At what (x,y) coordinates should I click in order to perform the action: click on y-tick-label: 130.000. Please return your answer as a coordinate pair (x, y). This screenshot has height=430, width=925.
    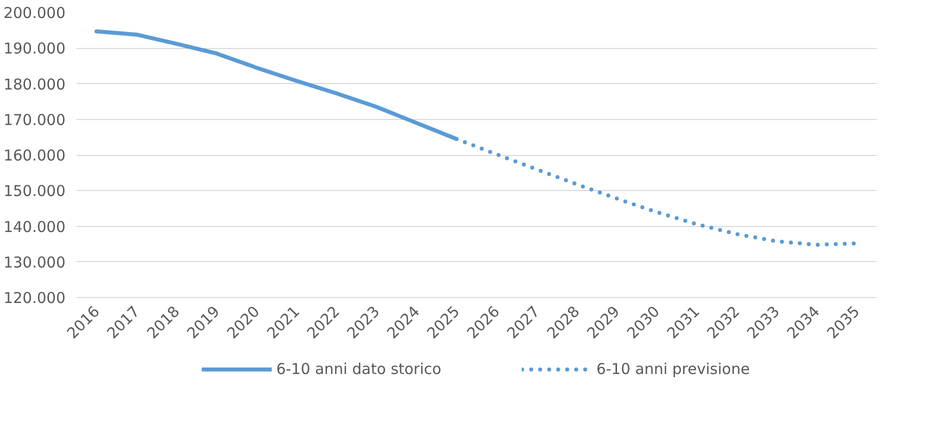
    Looking at the image, I should click on (34, 262).